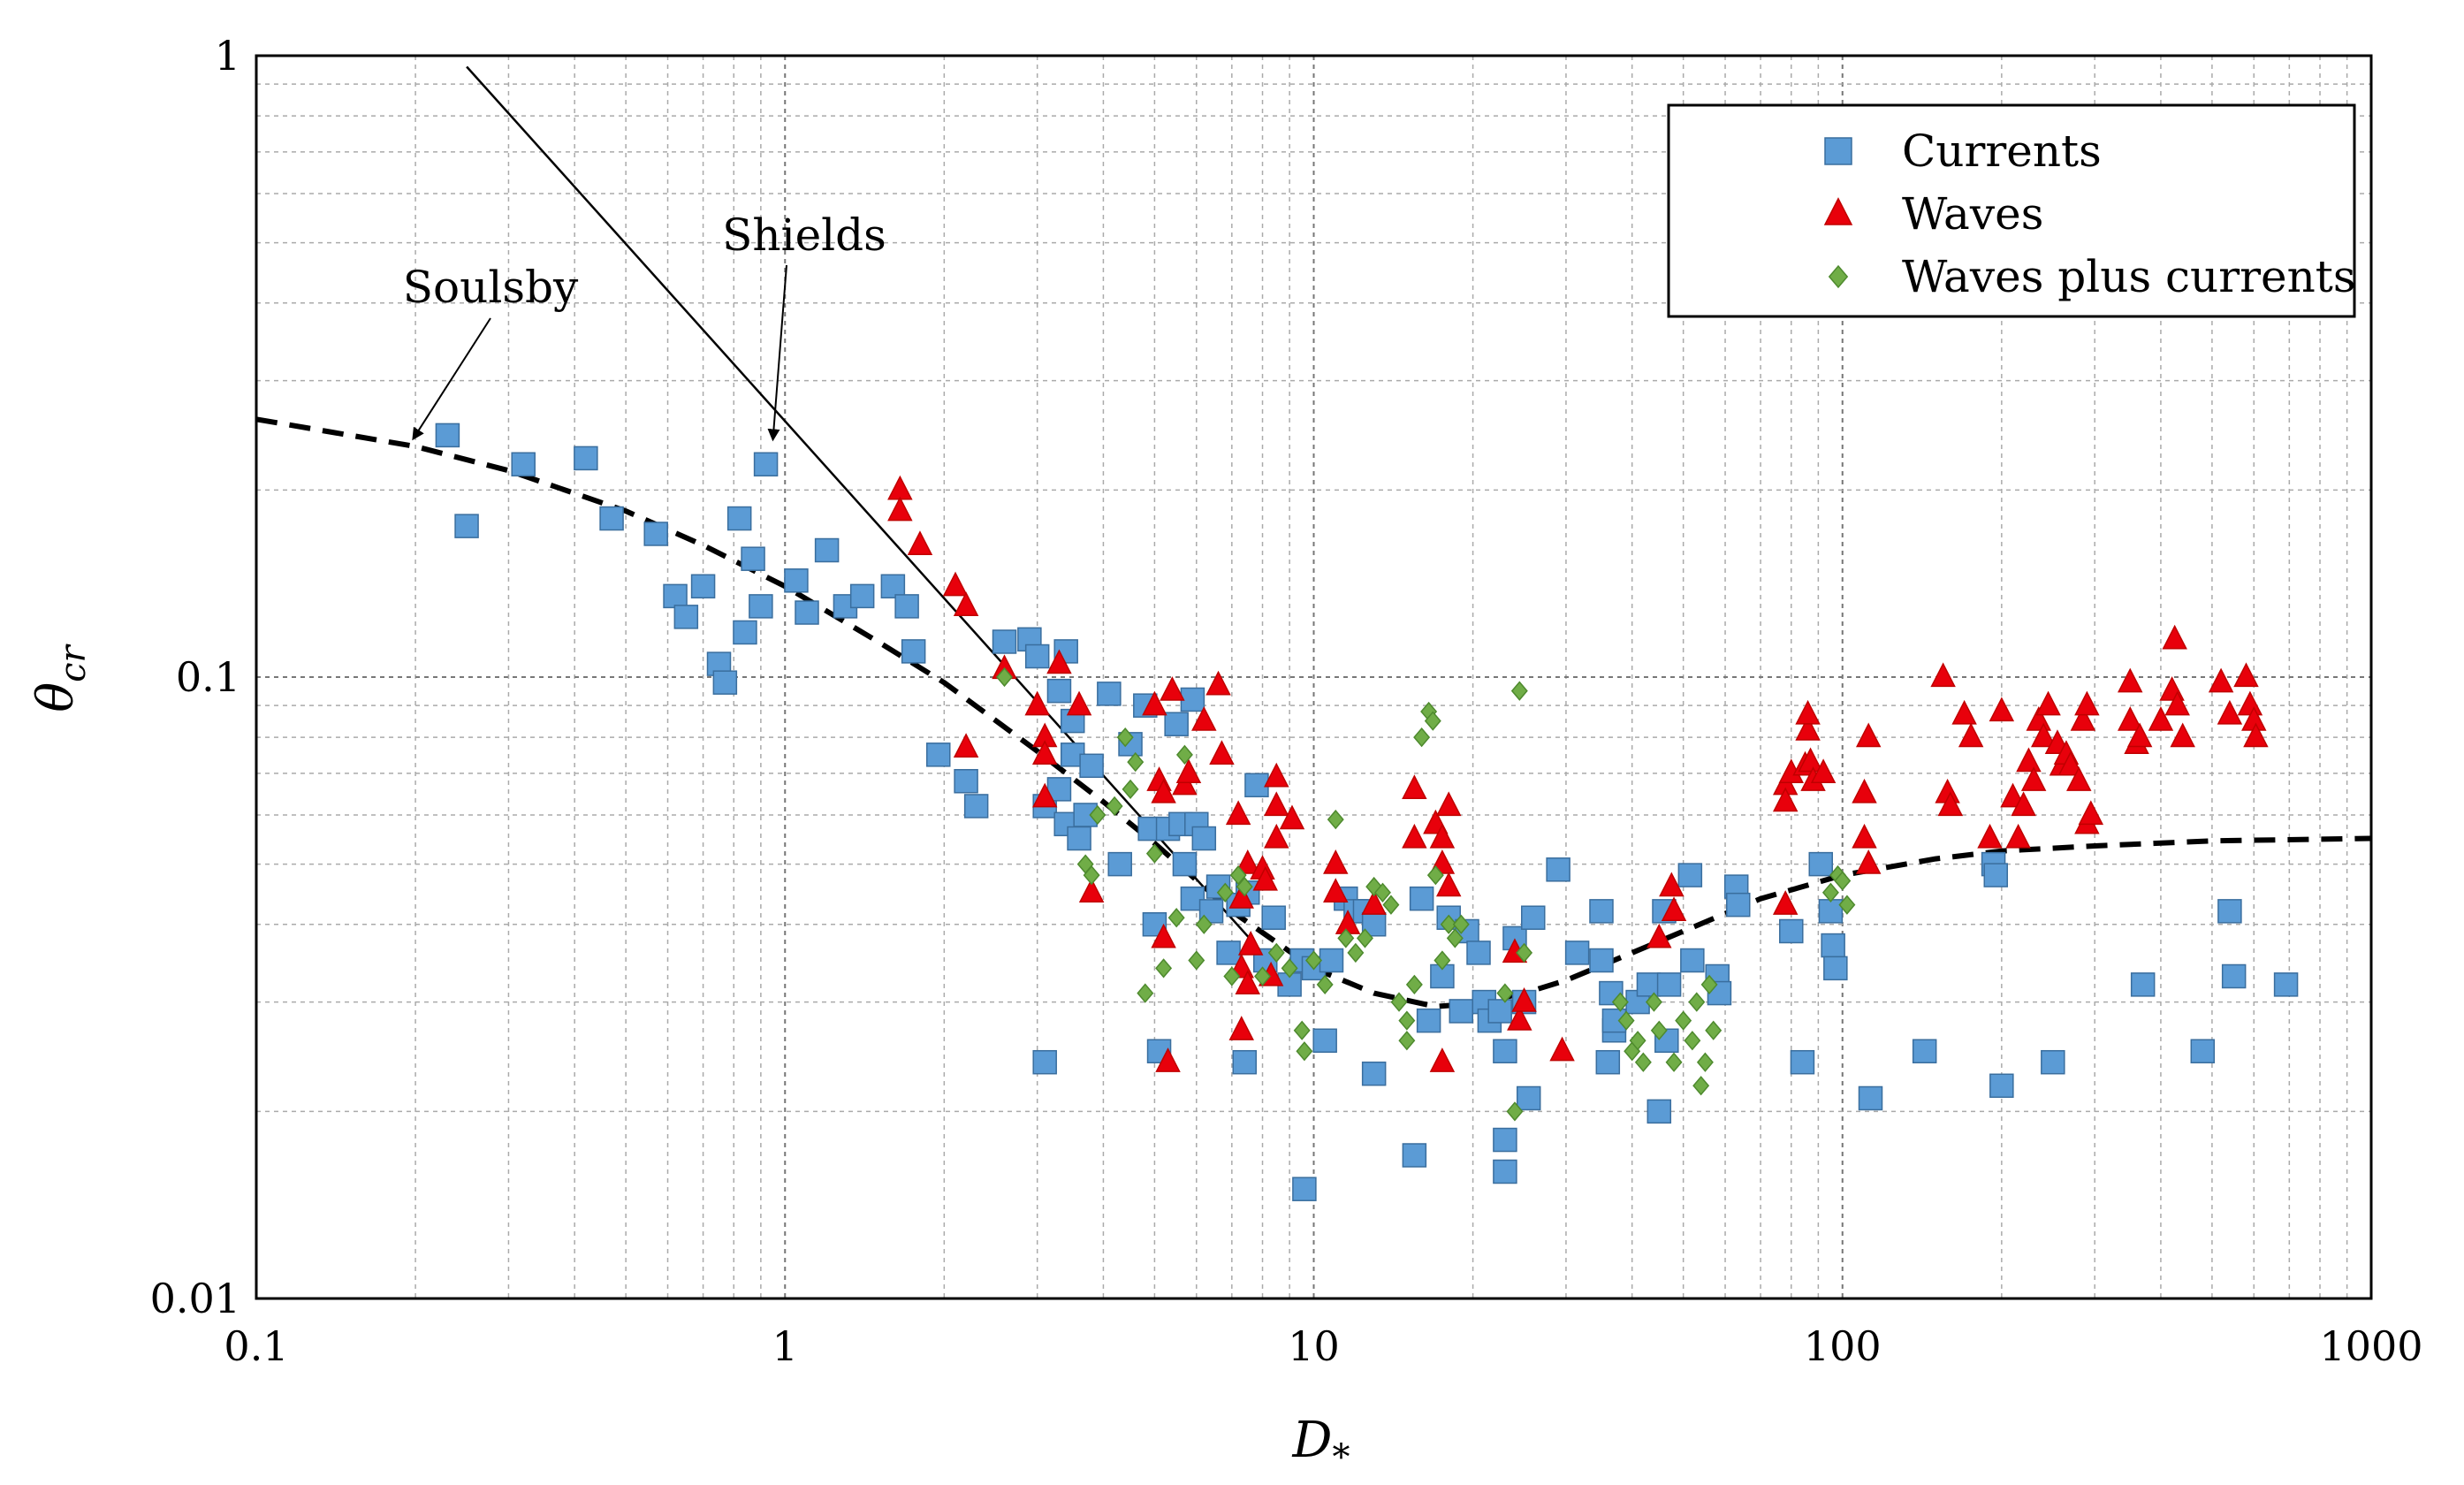 The image size is (2464, 1485). Describe the element at coordinates (644, 325) in the screenshot. I see `annotations: Soulsby Shields` at that location.